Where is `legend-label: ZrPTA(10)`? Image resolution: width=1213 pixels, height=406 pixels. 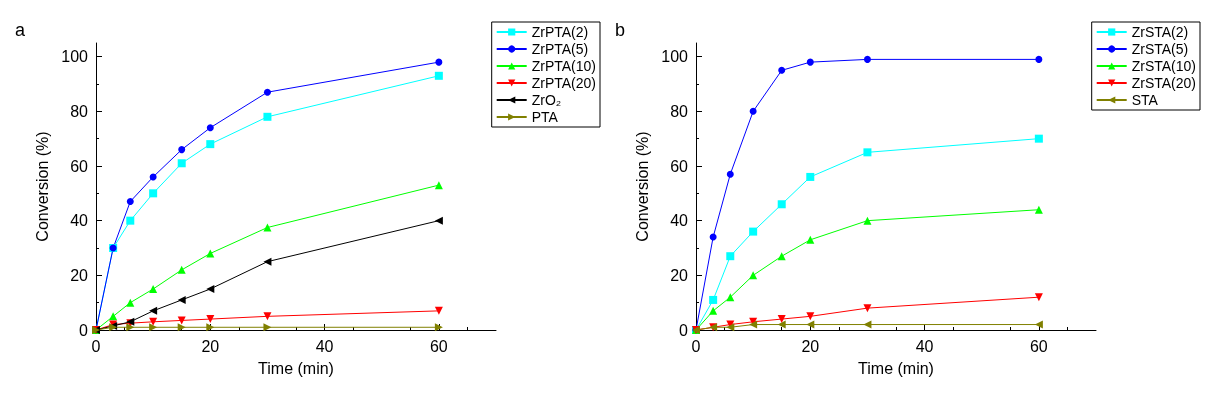
legend-label: ZrPTA(10) is located at coordinates (564, 66).